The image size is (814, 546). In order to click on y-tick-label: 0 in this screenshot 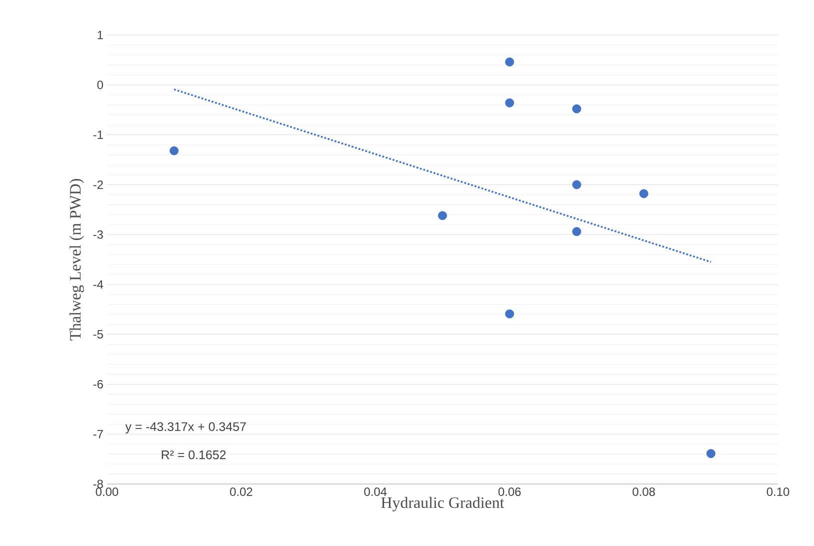, I will do `click(100, 85)`.